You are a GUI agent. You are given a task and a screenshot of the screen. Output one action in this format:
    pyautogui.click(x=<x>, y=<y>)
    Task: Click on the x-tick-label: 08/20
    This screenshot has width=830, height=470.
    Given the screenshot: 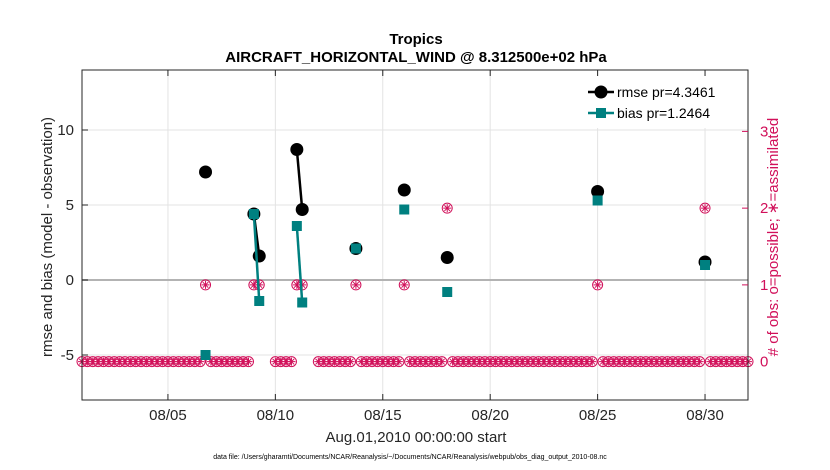 What is the action you would take?
    pyautogui.click(x=490, y=415)
    